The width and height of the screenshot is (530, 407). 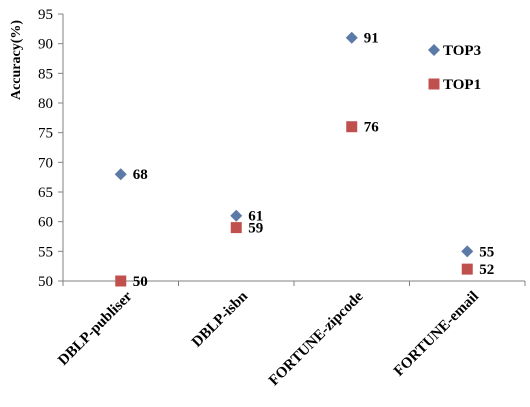 I want to click on data-label: 91, so click(x=371, y=39).